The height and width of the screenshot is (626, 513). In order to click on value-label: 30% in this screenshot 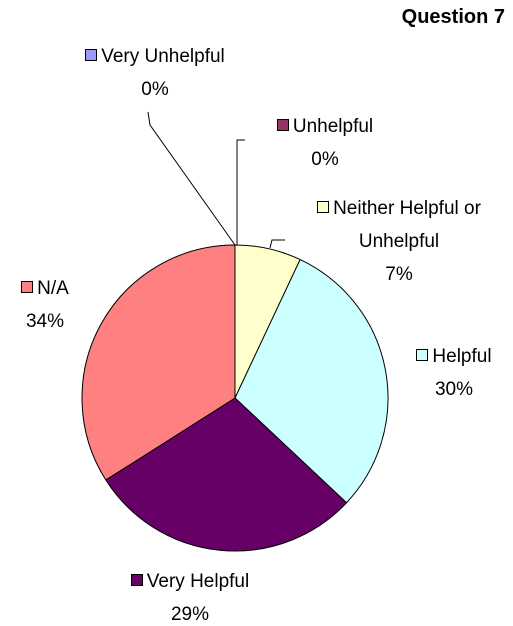, I will do `click(454, 389)`.